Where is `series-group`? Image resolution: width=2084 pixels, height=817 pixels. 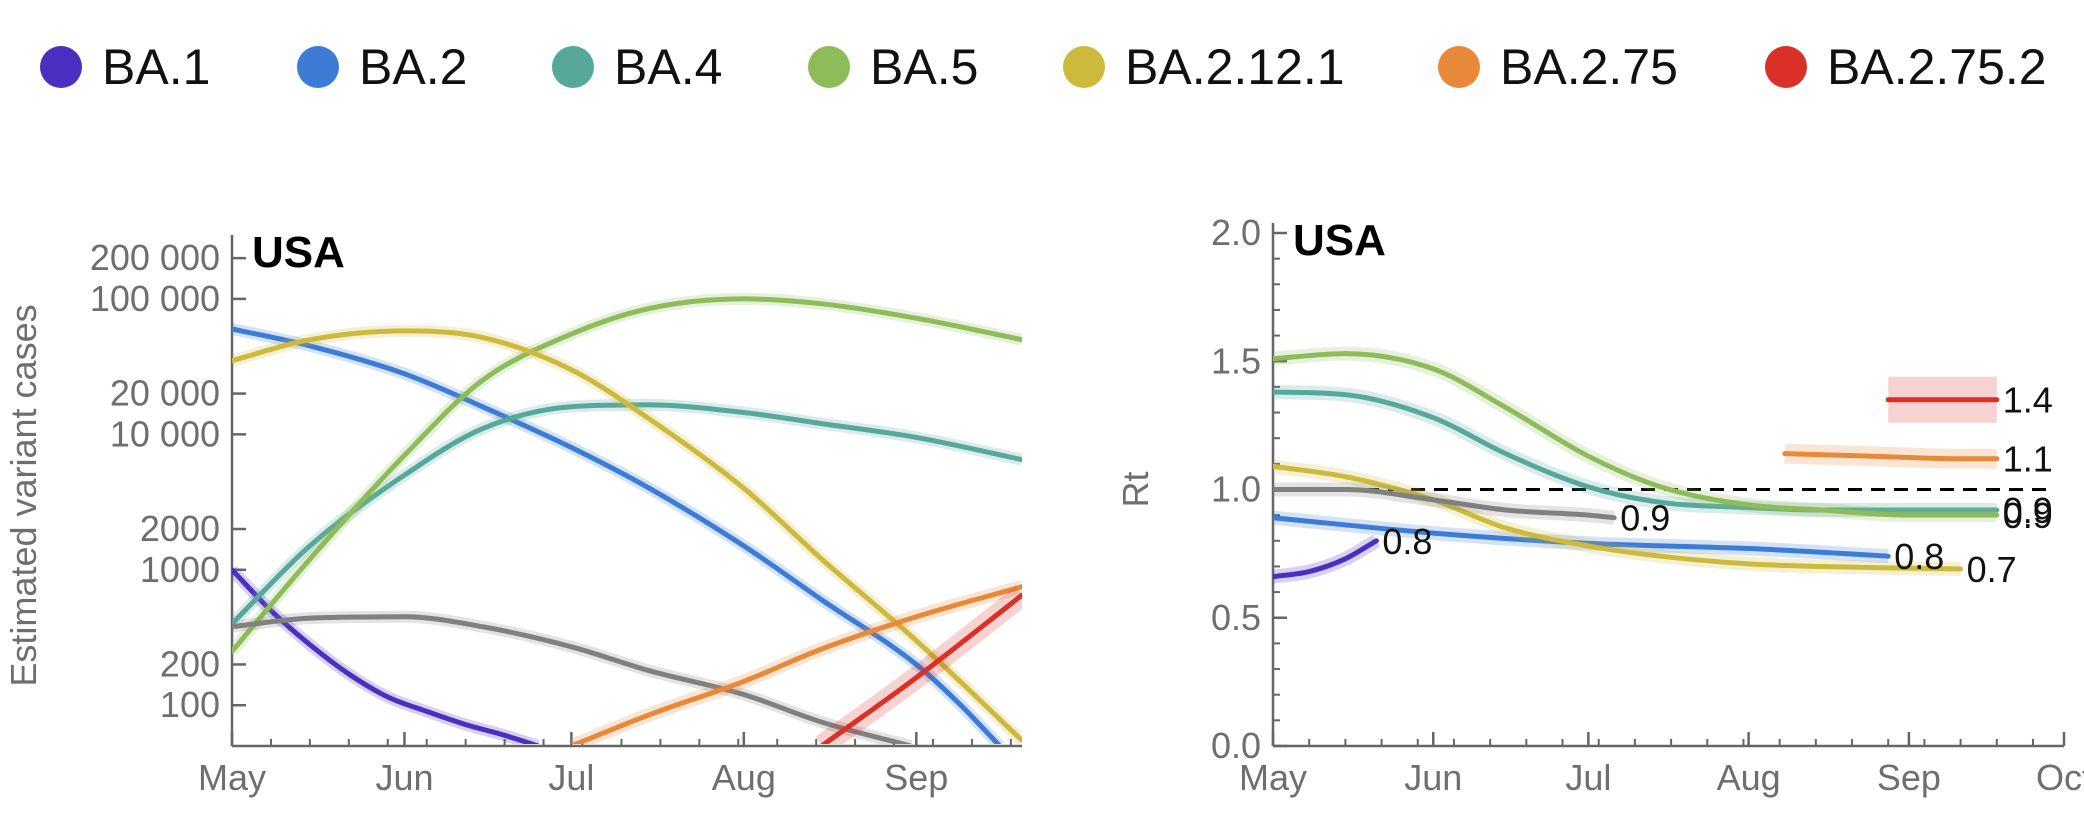 series-group is located at coordinates (1636, 465).